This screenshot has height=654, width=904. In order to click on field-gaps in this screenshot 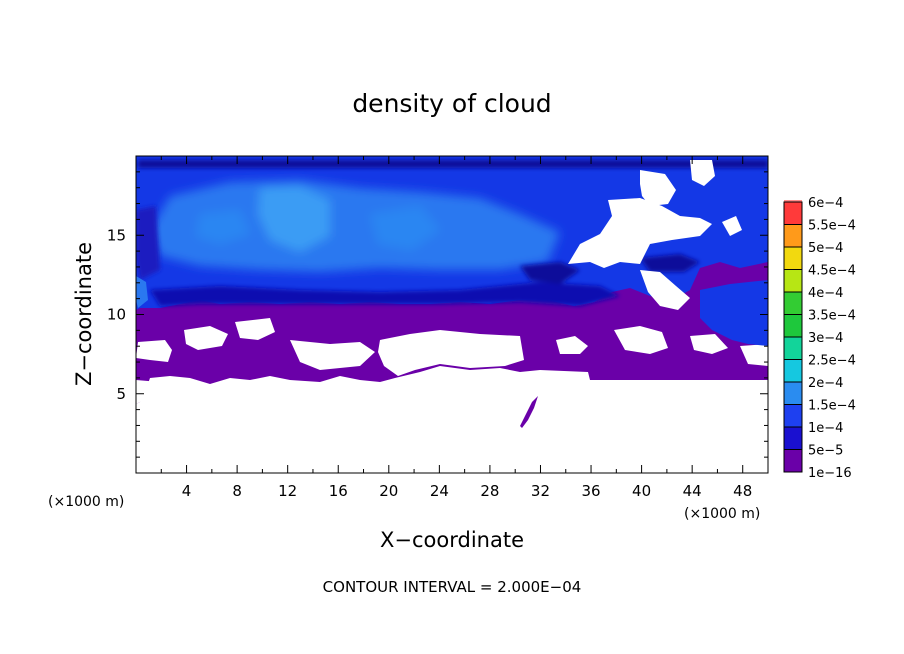, I will do `click(452, 361)`.